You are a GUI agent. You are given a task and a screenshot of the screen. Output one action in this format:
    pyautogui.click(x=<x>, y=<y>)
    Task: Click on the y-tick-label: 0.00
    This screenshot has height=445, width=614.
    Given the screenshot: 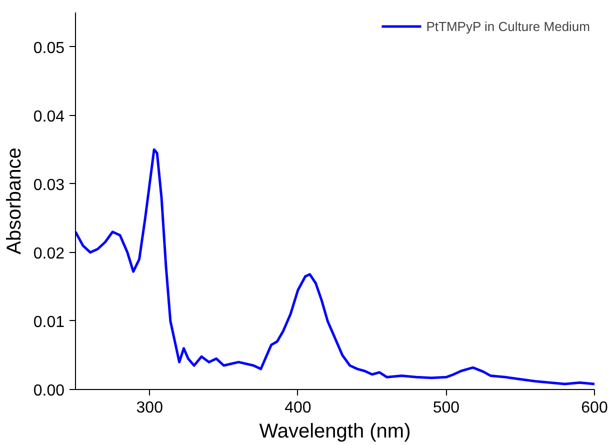 What is the action you would take?
    pyautogui.click(x=49, y=391)
    